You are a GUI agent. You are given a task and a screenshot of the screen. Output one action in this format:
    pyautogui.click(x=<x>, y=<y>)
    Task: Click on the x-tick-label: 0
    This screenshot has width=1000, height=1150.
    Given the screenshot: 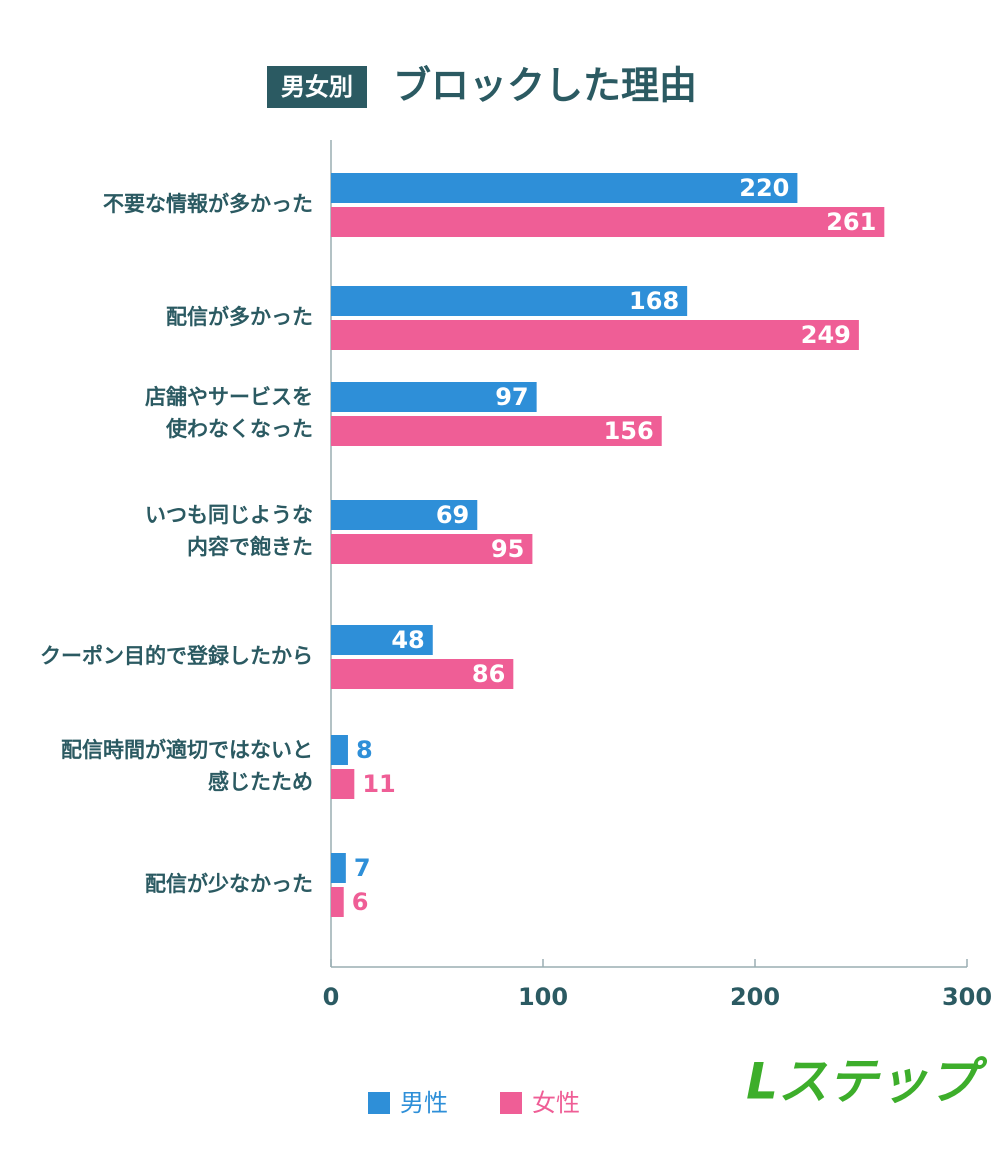 What is the action you would take?
    pyautogui.click(x=331, y=997)
    